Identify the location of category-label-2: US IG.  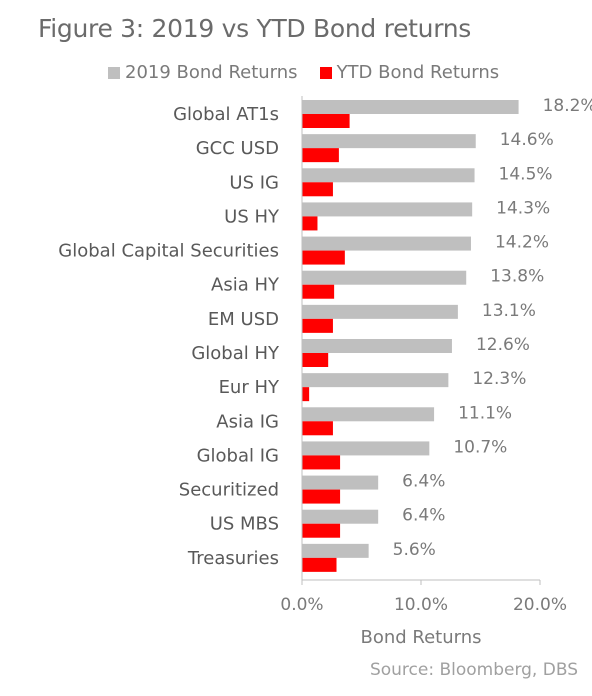
(254, 182).